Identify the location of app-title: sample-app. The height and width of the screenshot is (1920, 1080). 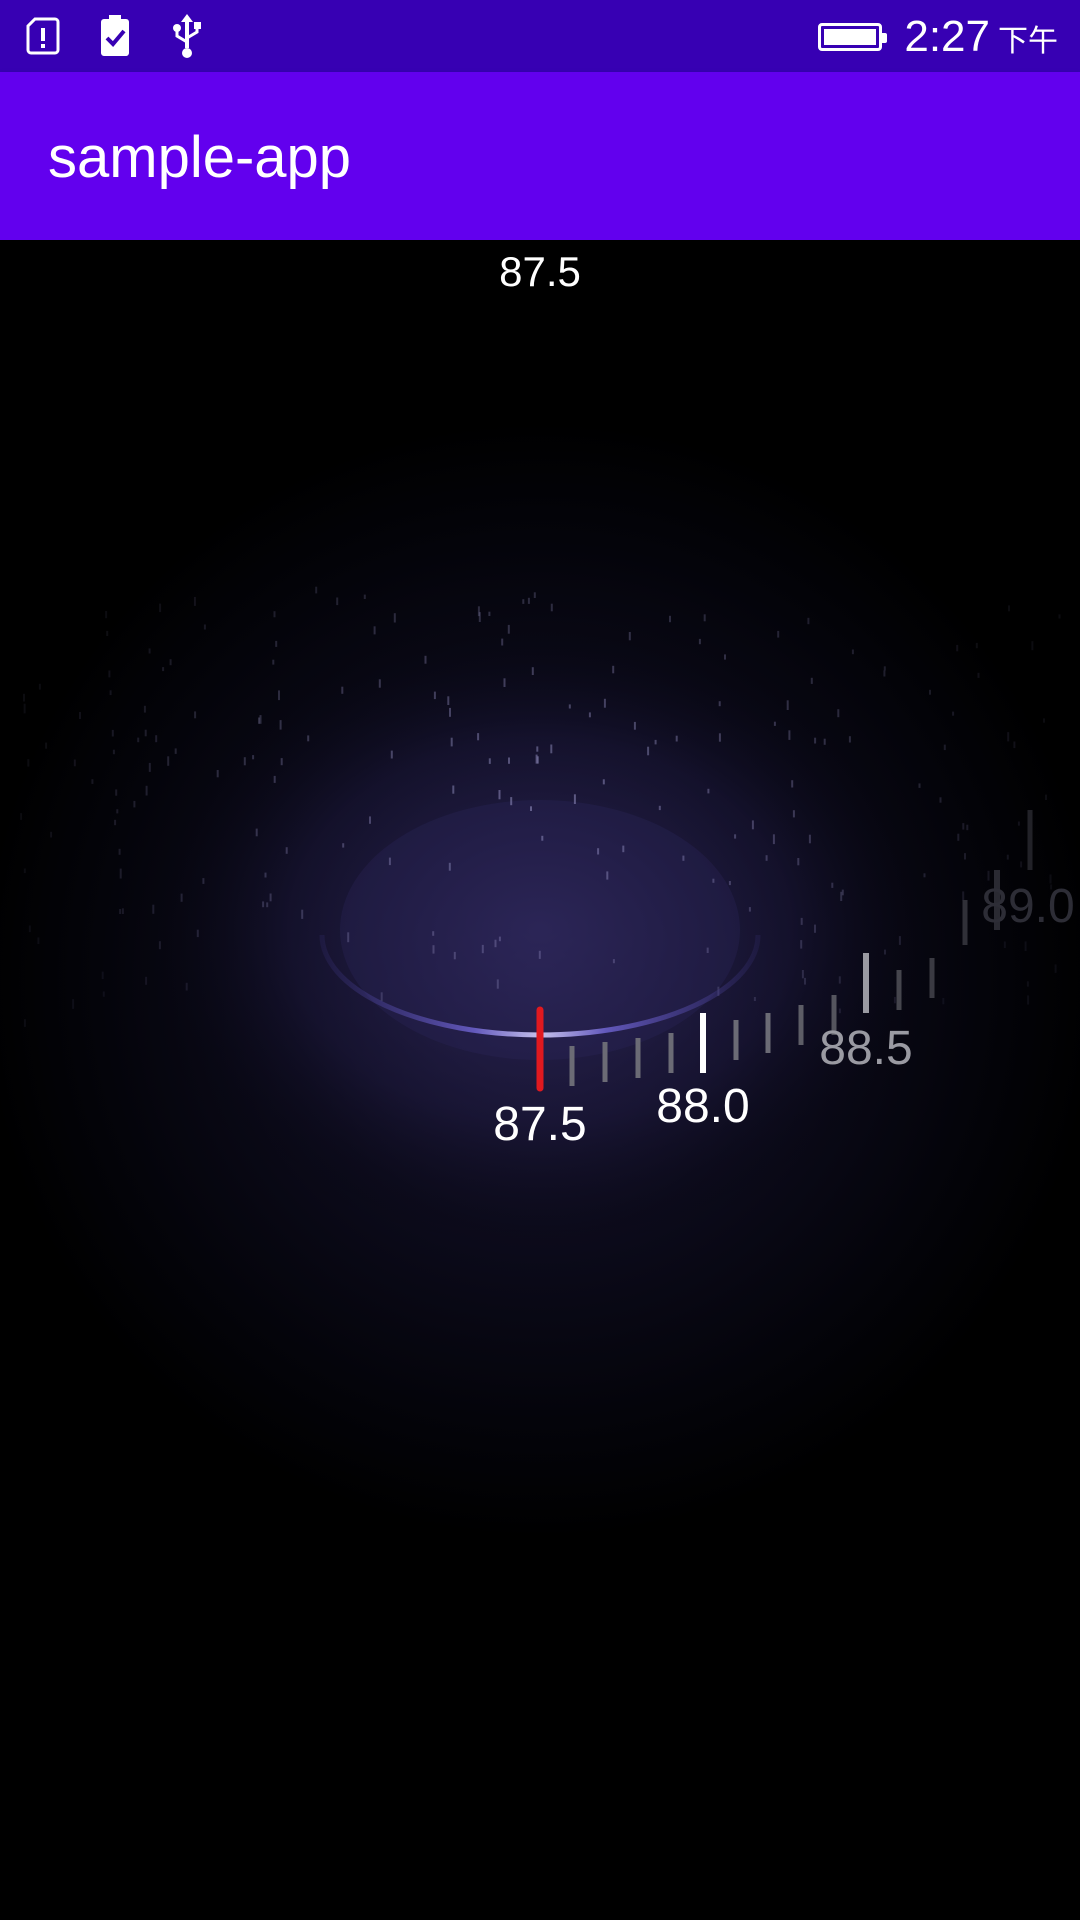
(200, 157).